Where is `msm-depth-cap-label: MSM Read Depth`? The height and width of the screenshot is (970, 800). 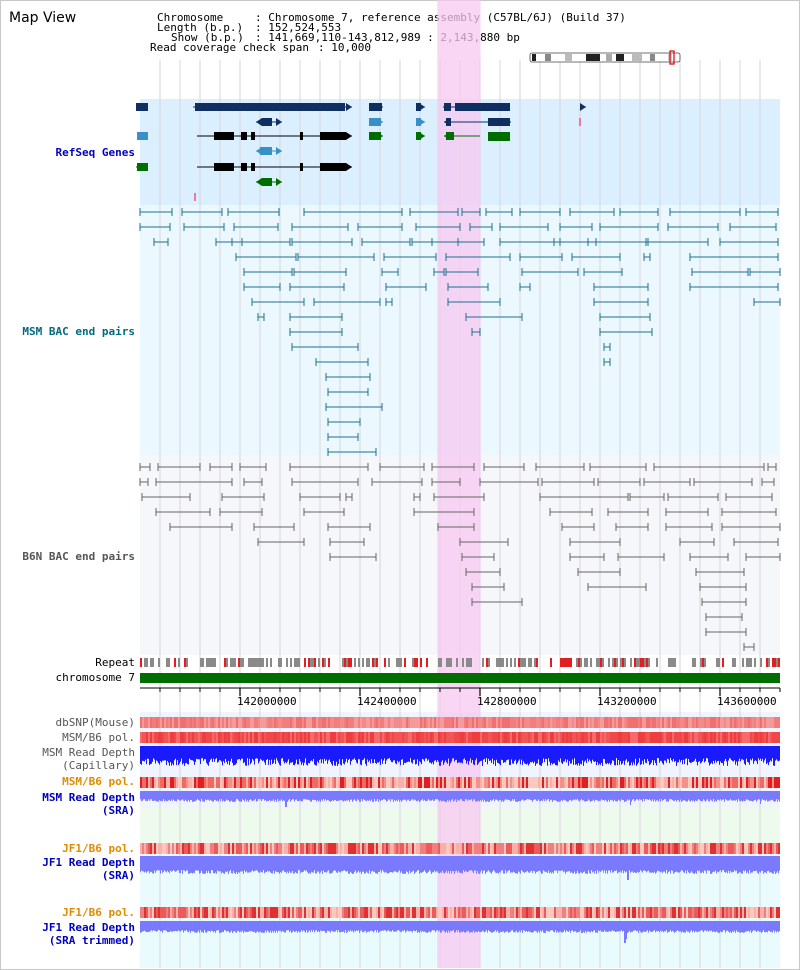
msm-depth-cap-label: MSM Read Depth is located at coordinates (88, 752).